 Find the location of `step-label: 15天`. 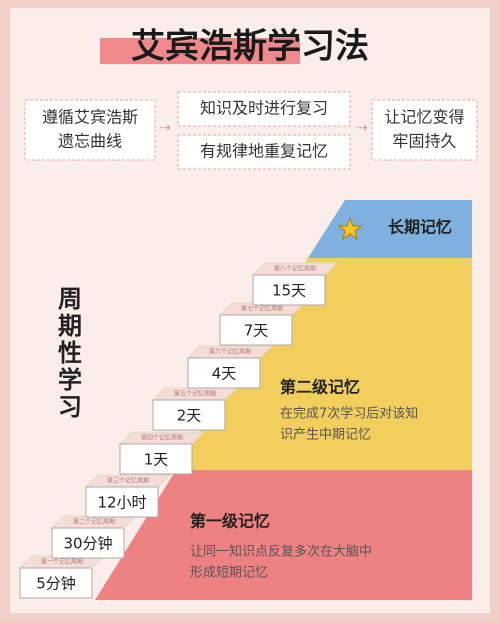

step-label: 15天 is located at coordinates (289, 291).